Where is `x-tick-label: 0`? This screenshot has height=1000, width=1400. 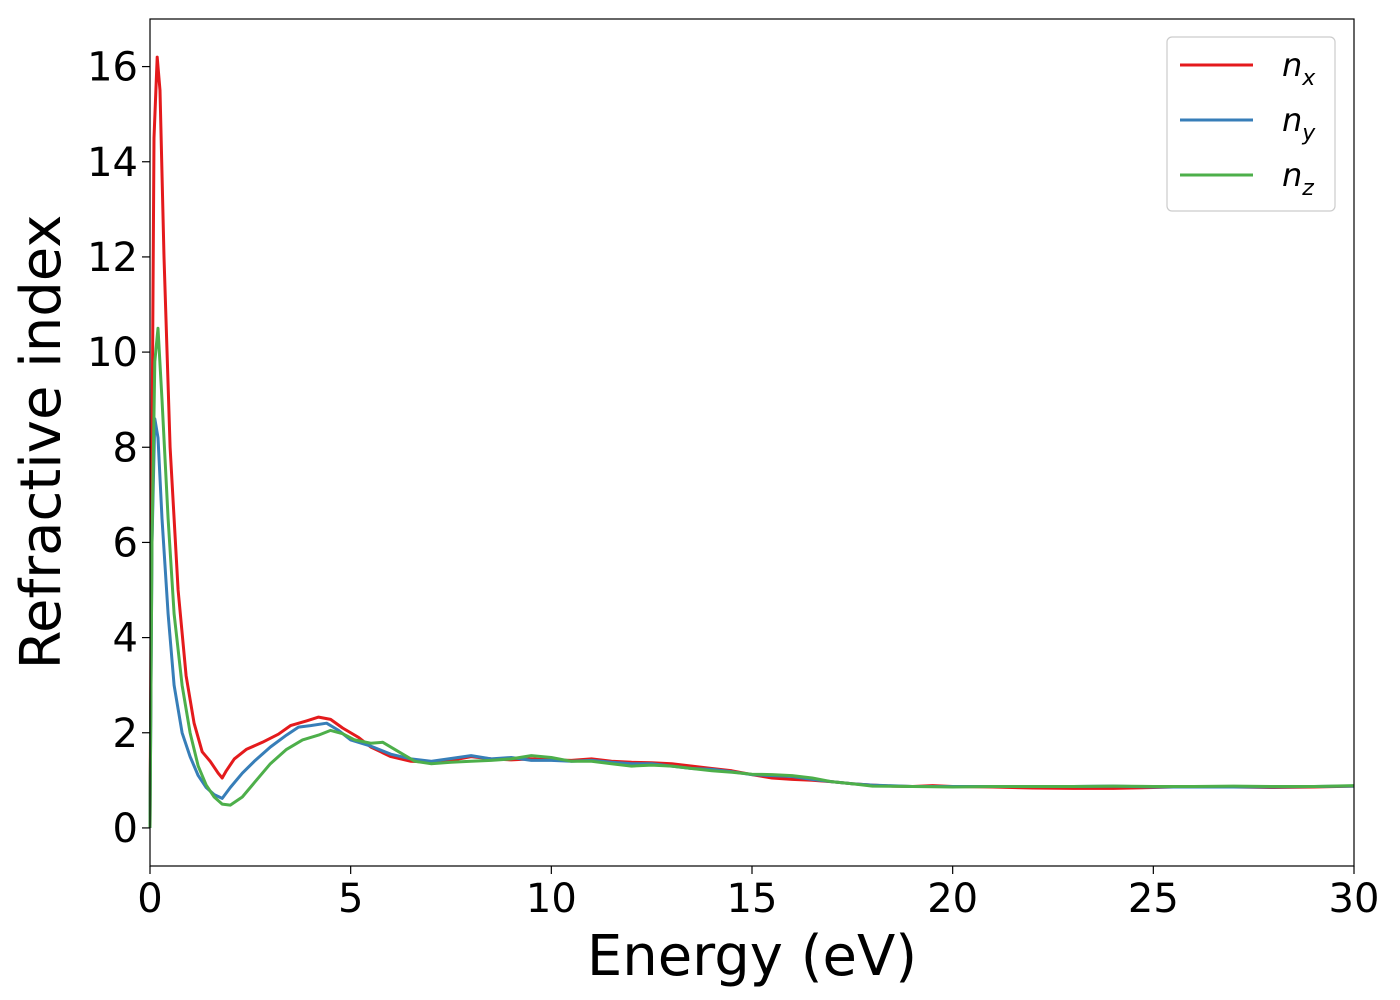 x-tick-label: 0 is located at coordinates (149, 899).